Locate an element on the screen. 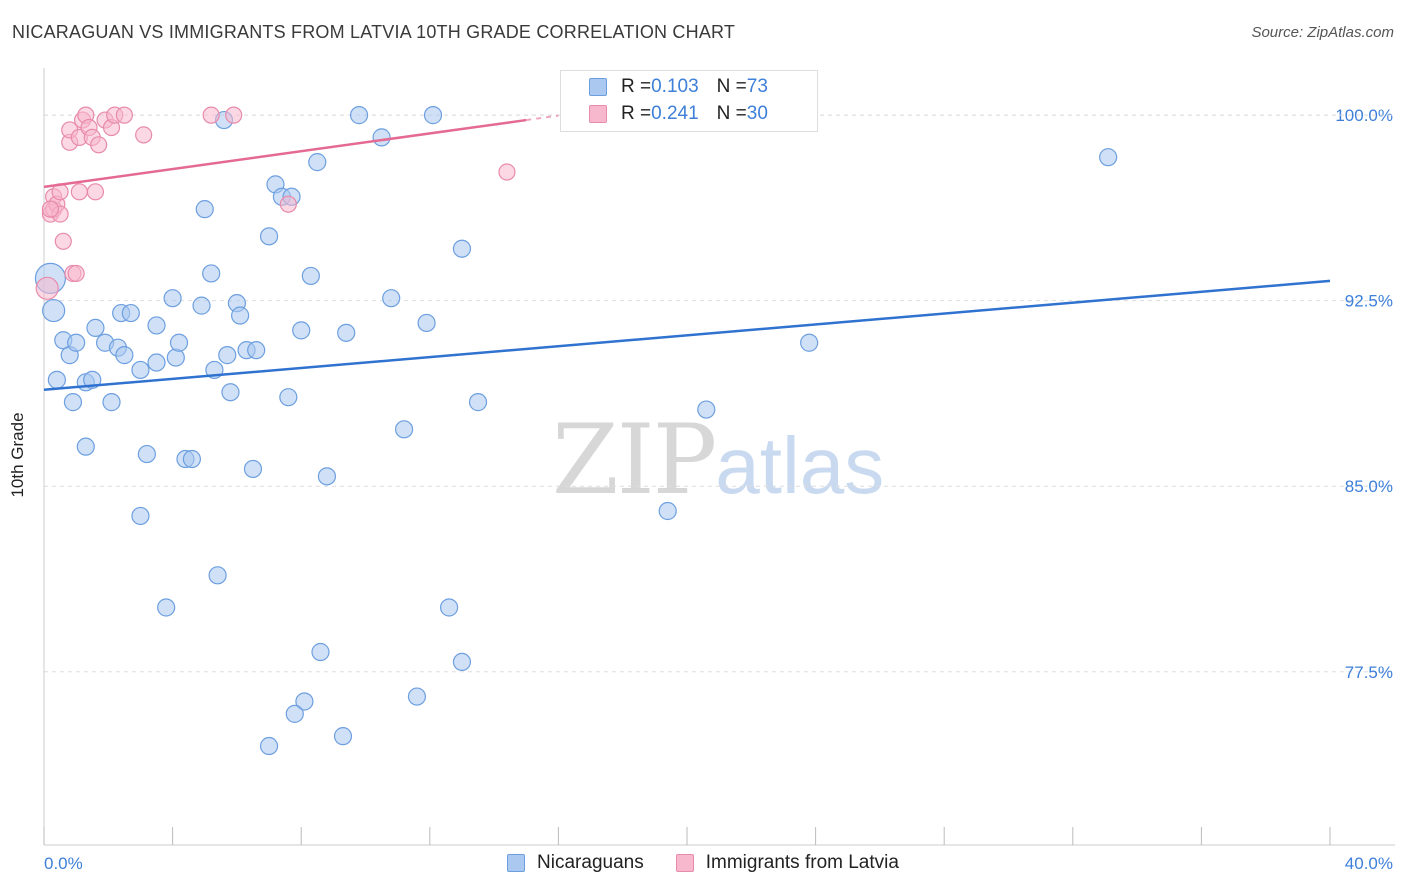 This screenshot has width=1406, height=892. legend-item-nicaraguans: Nicaraguans is located at coordinates (575, 863).